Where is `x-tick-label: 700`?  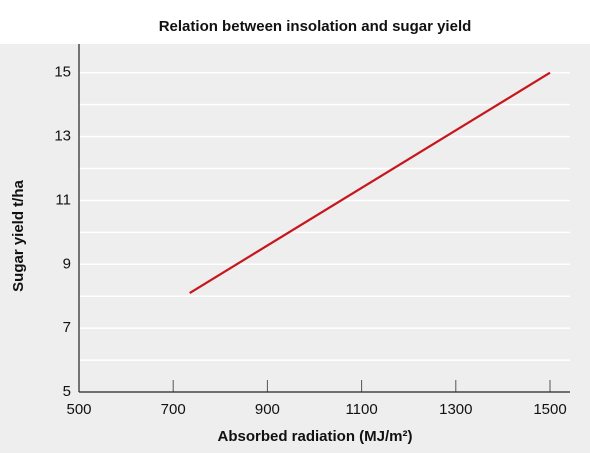
x-tick-label: 700 is located at coordinates (173, 409).